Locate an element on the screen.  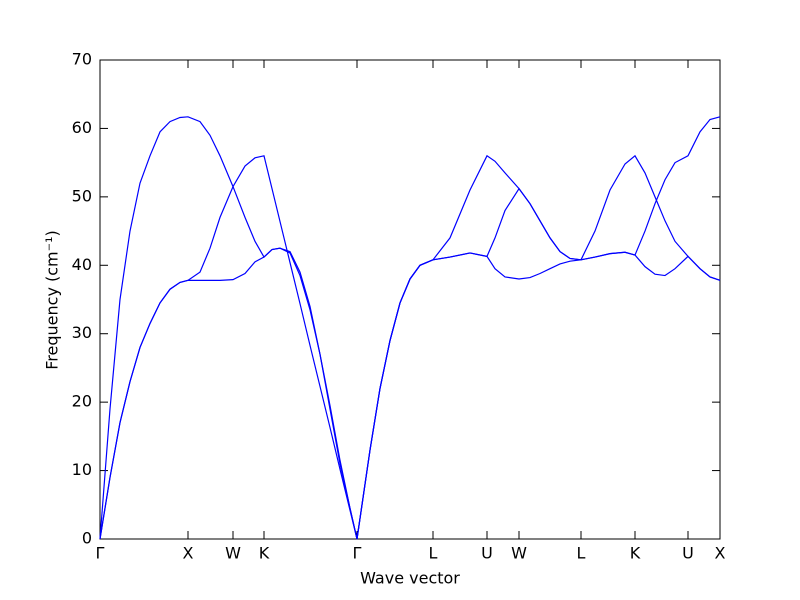
y-tick-label: 70 is located at coordinates (82, 59).